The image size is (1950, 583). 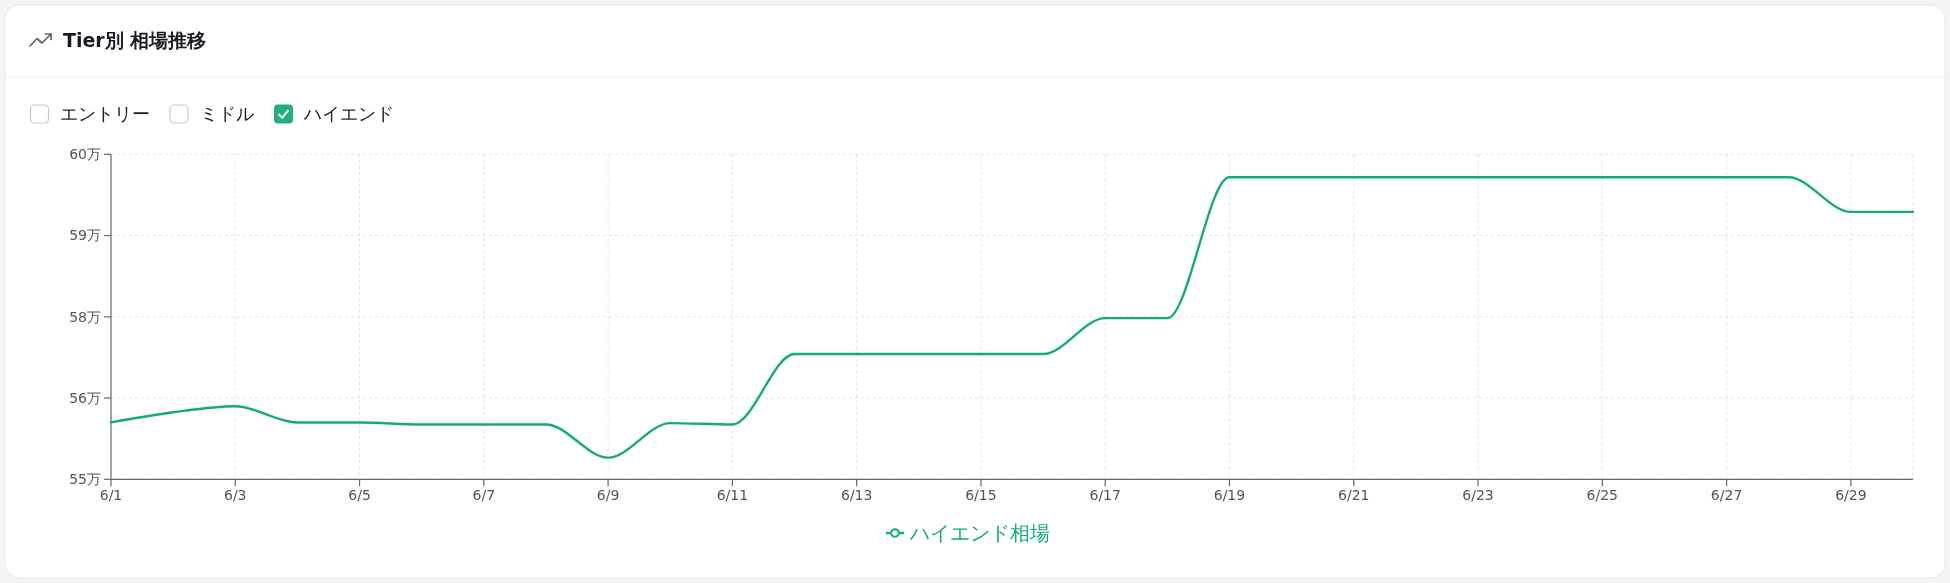 What do you see at coordinates (135, 40) in the screenshot?
I see `chart-title: Tier別 相場推移` at bounding box center [135, 40].